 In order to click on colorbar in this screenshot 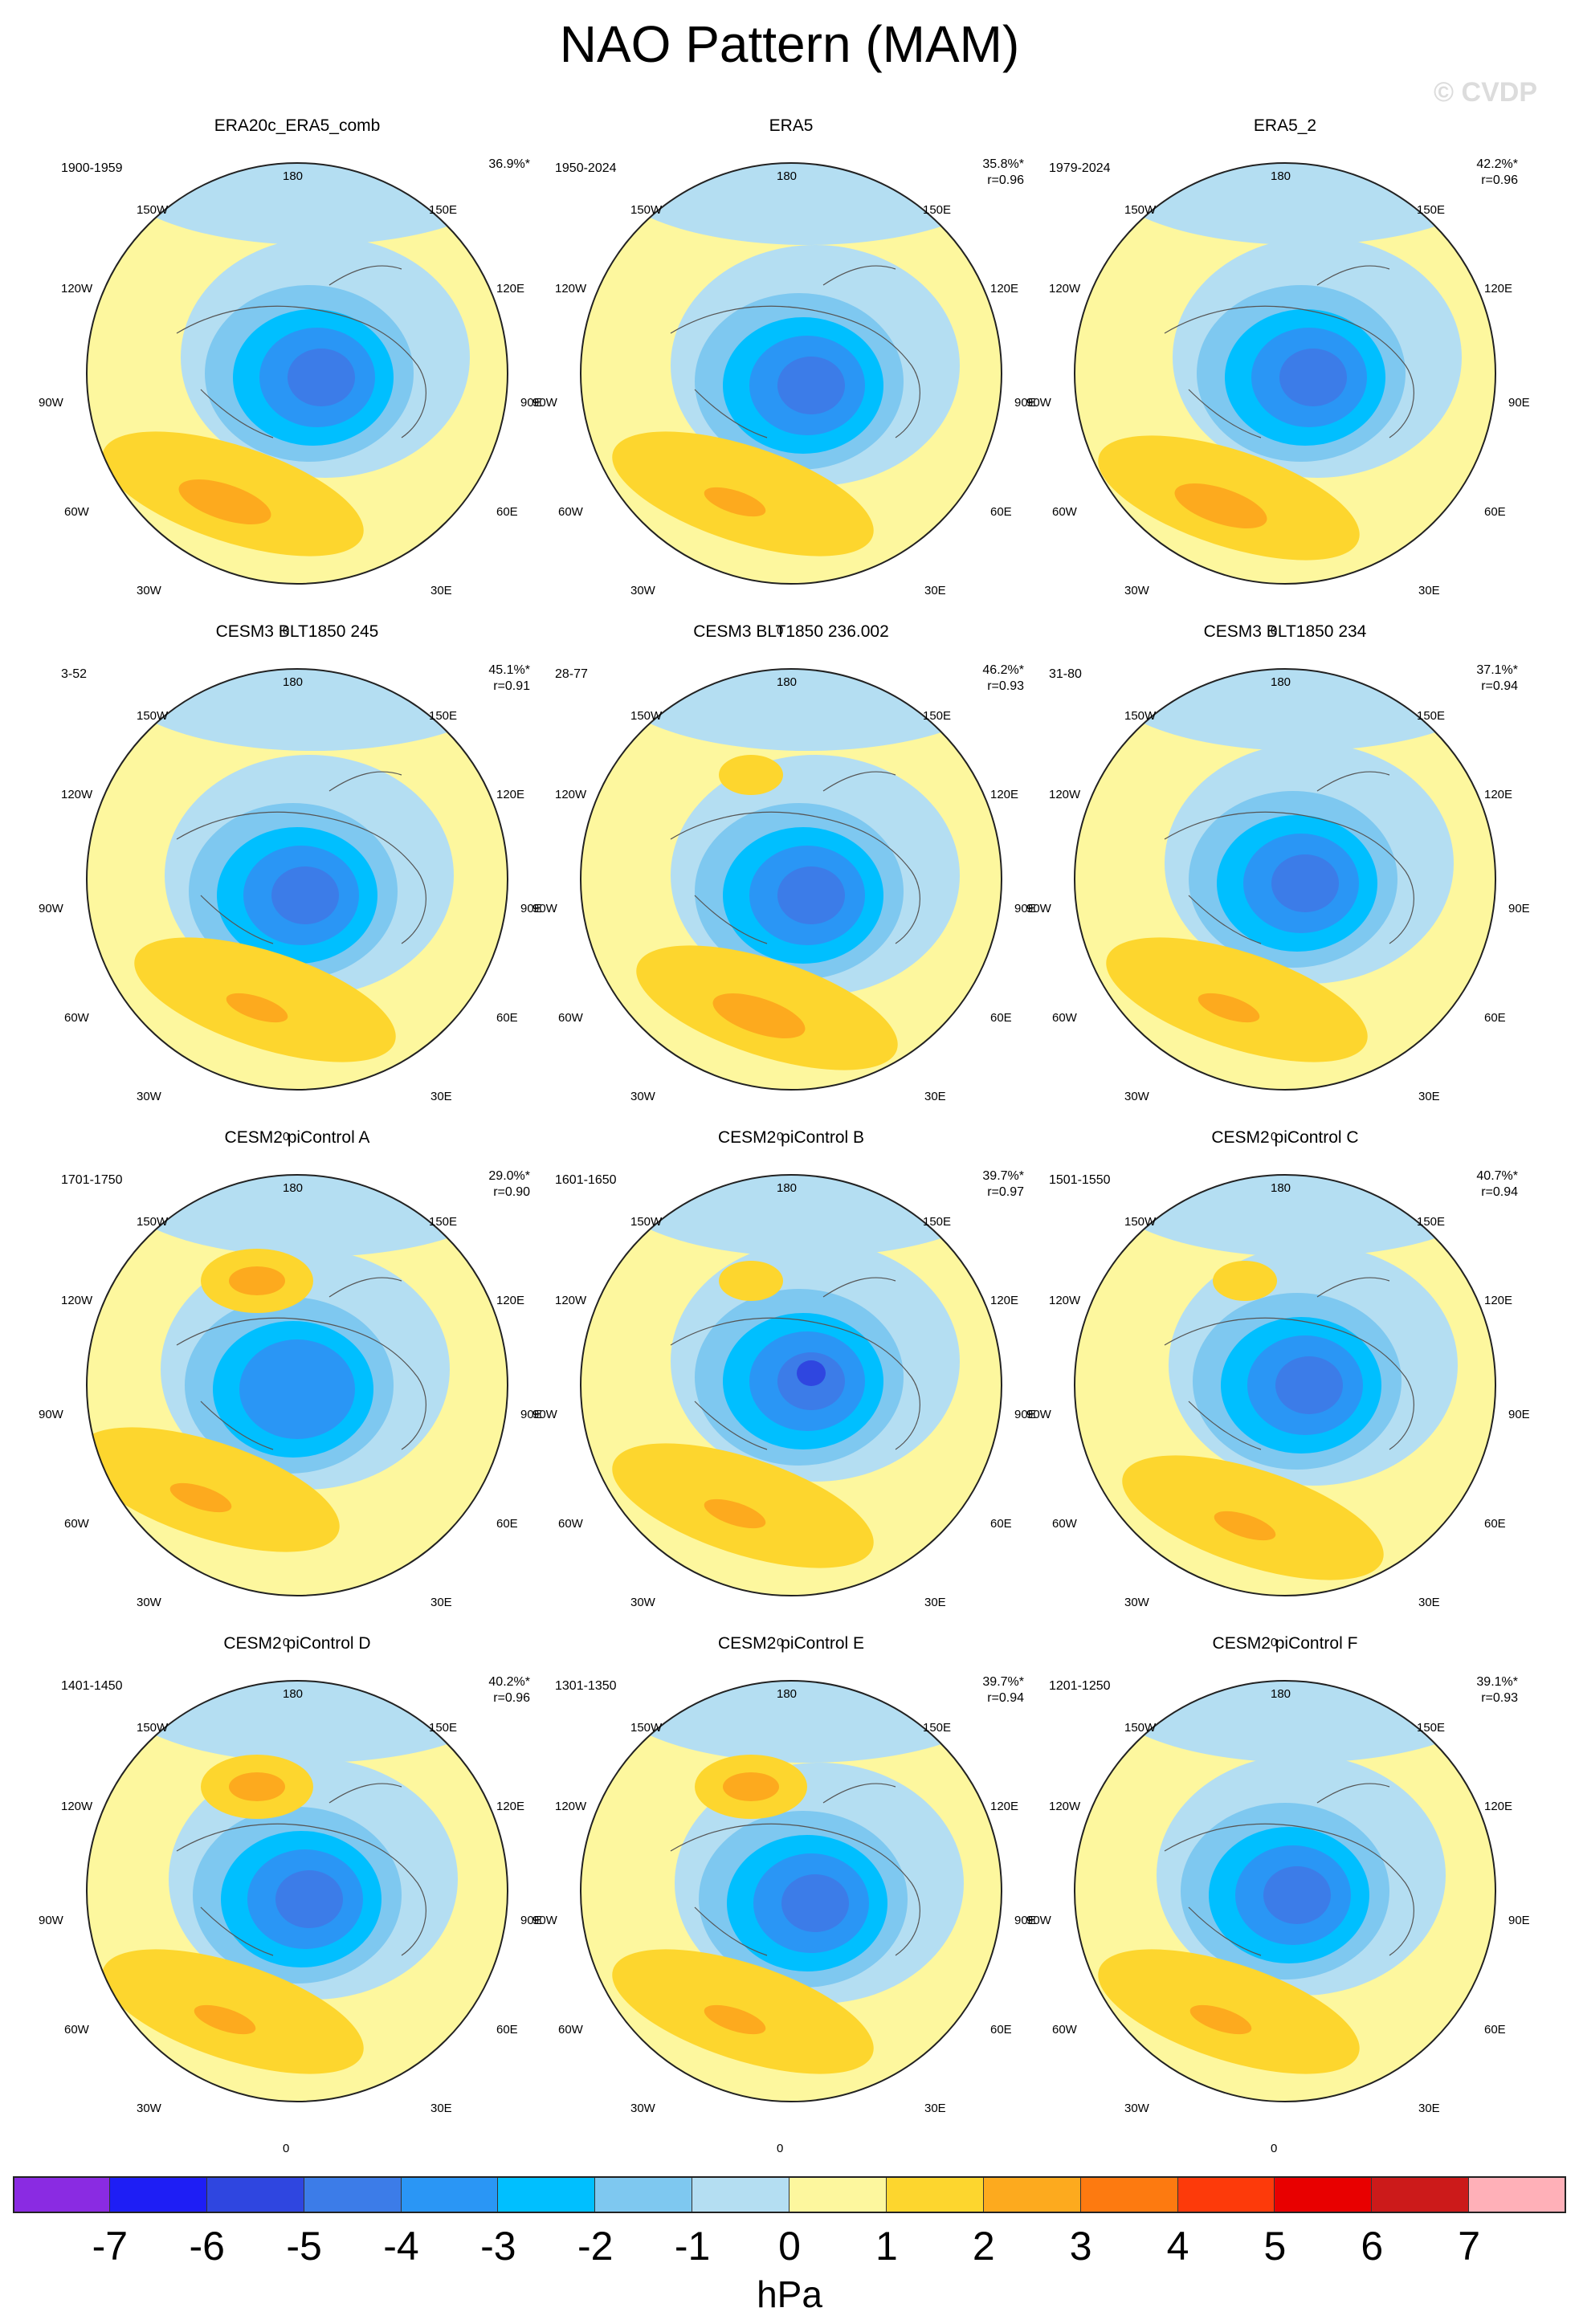, I will do `click(789, 2194)`.